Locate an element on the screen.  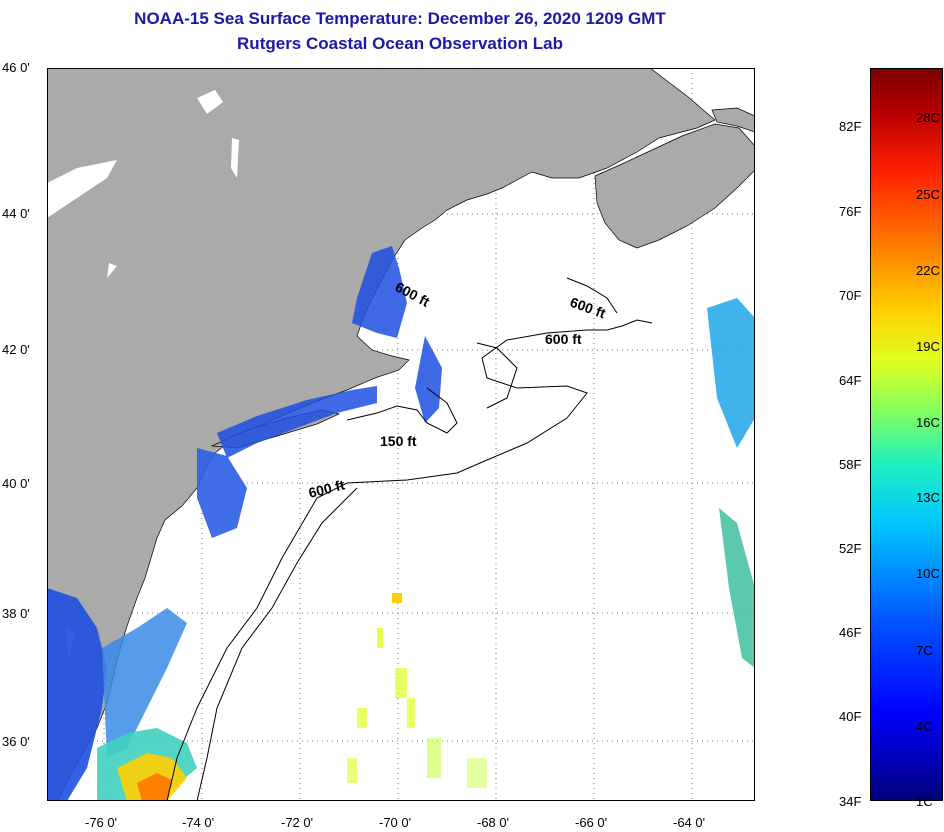
offshore-sst-specks is located at coordinates (417, 690).